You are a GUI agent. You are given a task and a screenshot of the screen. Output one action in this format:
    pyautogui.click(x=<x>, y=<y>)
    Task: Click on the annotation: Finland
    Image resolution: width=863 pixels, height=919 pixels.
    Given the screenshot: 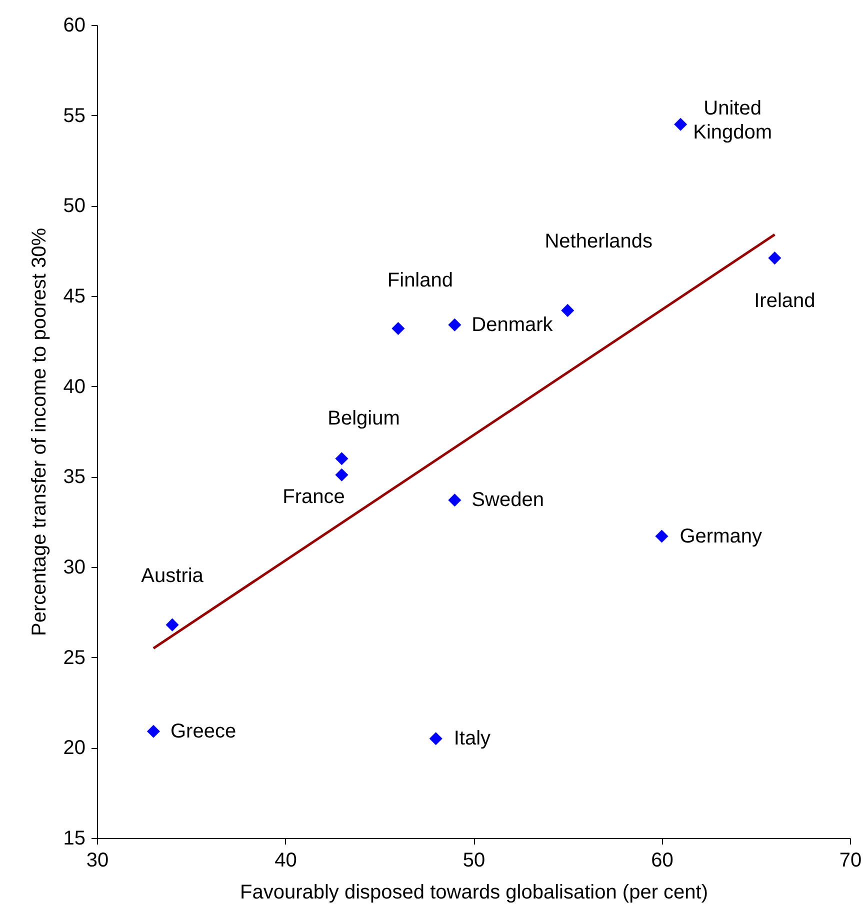 What is the action you would take?
    pyautogui.click(x=420, y=281)
    